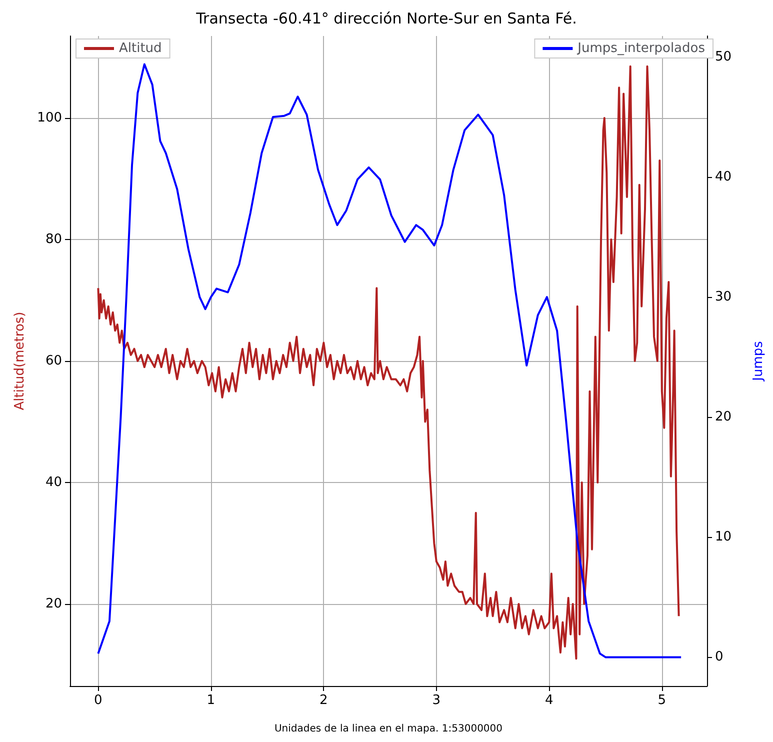  Describe the element at coordinates (723, 417) in the screenshot. I see `y2-tick-label: 20` at that location.